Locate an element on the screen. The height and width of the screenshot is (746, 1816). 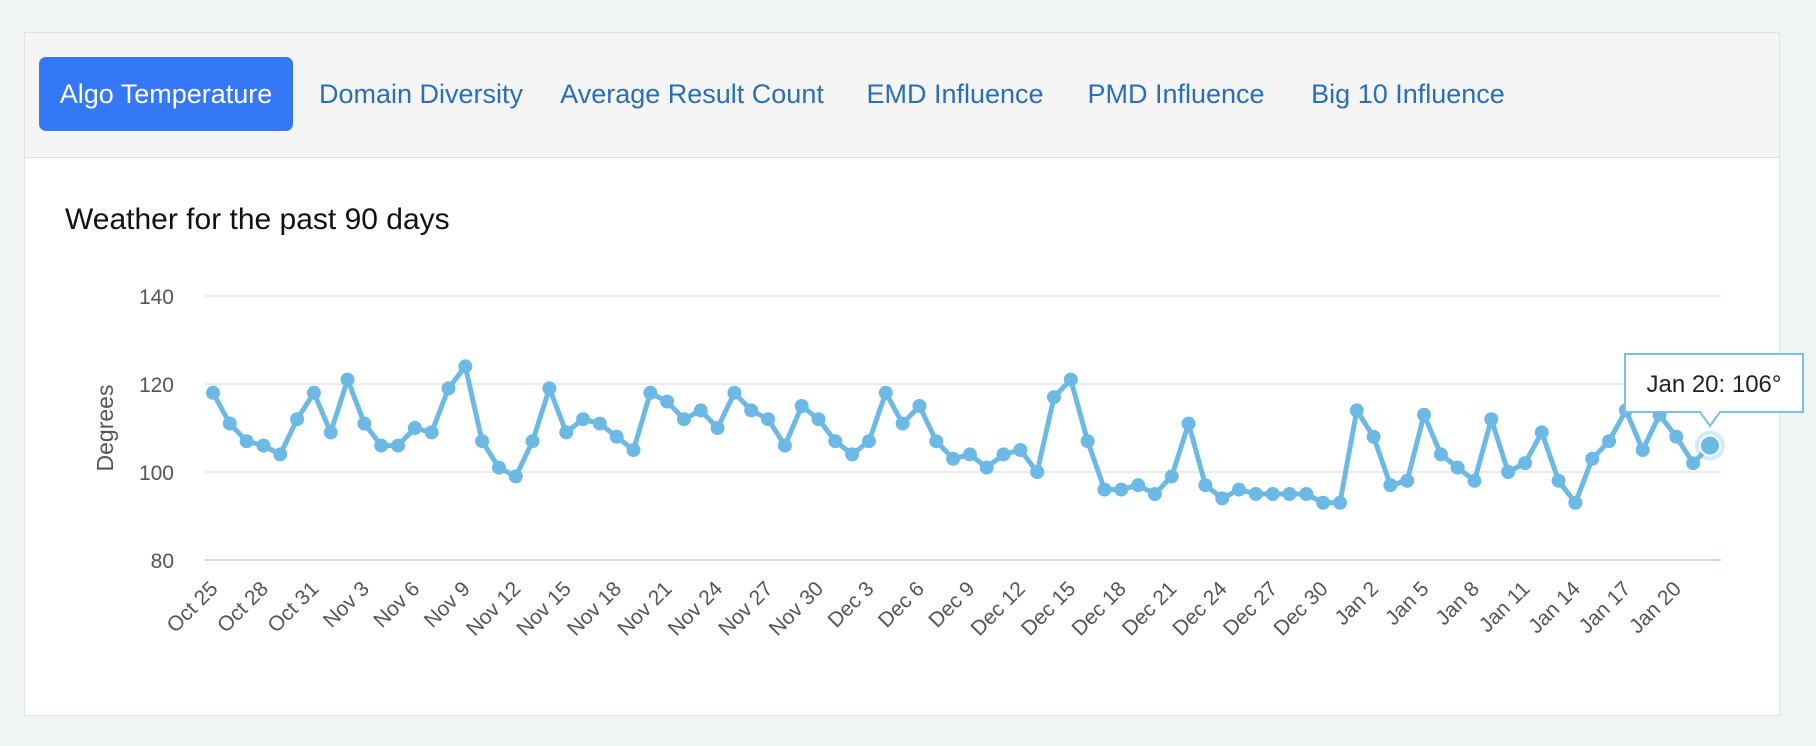
y-tick-label: 140 is located at coordinates (156, 297).